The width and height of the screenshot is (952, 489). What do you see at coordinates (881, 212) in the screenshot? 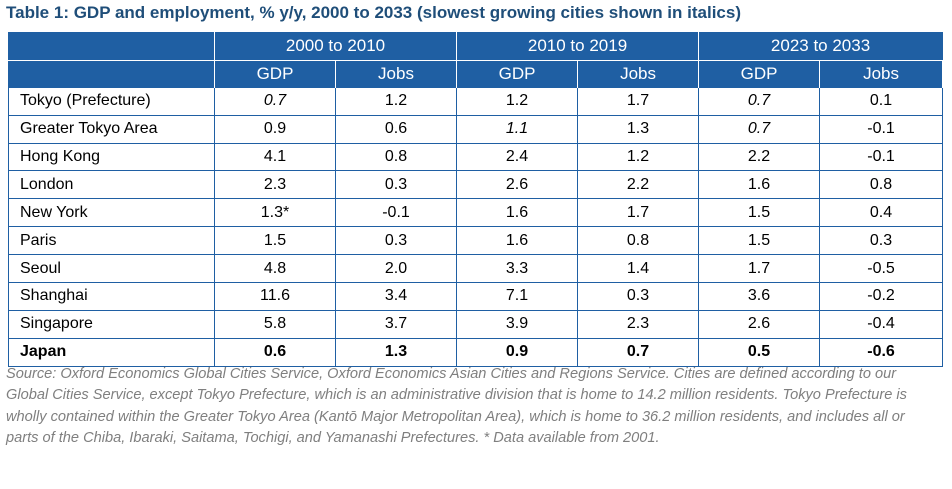
I see `value-cell: 0.4` at bounding box center [881, 212].